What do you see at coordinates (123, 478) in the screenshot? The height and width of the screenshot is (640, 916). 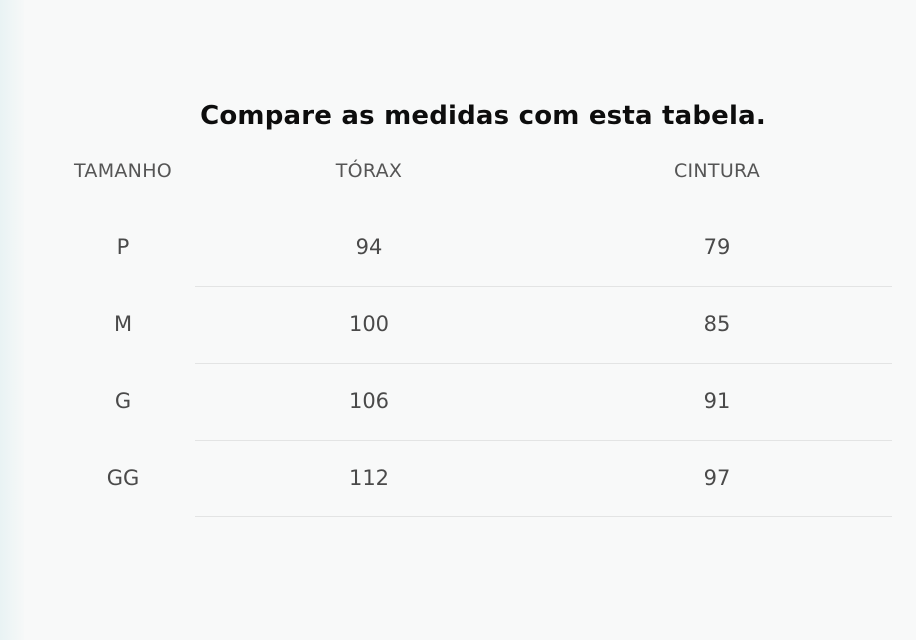 I see `cell-size: GG` at bounding box center [123, 478].